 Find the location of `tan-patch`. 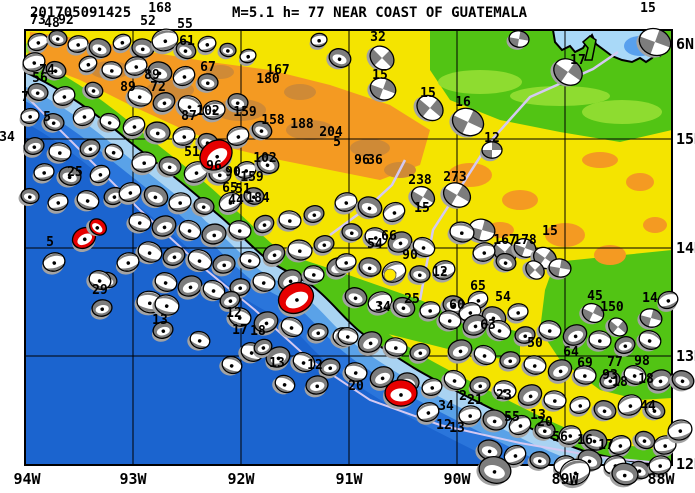

tan-patch is located at coordinates (370, 148).